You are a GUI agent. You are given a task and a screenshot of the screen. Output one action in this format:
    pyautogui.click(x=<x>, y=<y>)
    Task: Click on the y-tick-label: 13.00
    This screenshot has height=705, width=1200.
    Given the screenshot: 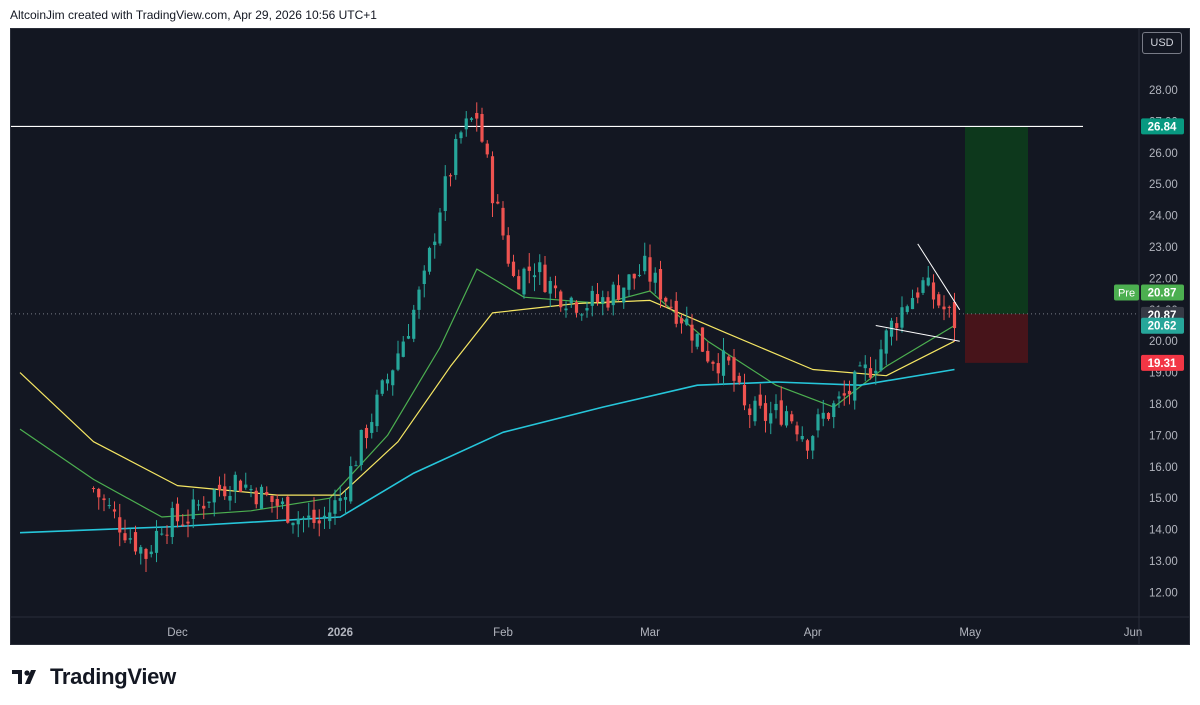 What is the action you would take?
    pyautogui.click(x=1163, y=562)
    